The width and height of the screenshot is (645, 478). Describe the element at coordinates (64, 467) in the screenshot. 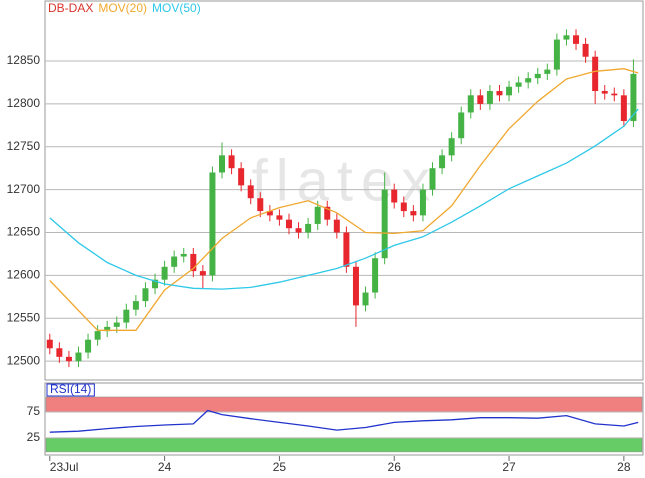

I see `x-tick-label: 23Jul` at that location.